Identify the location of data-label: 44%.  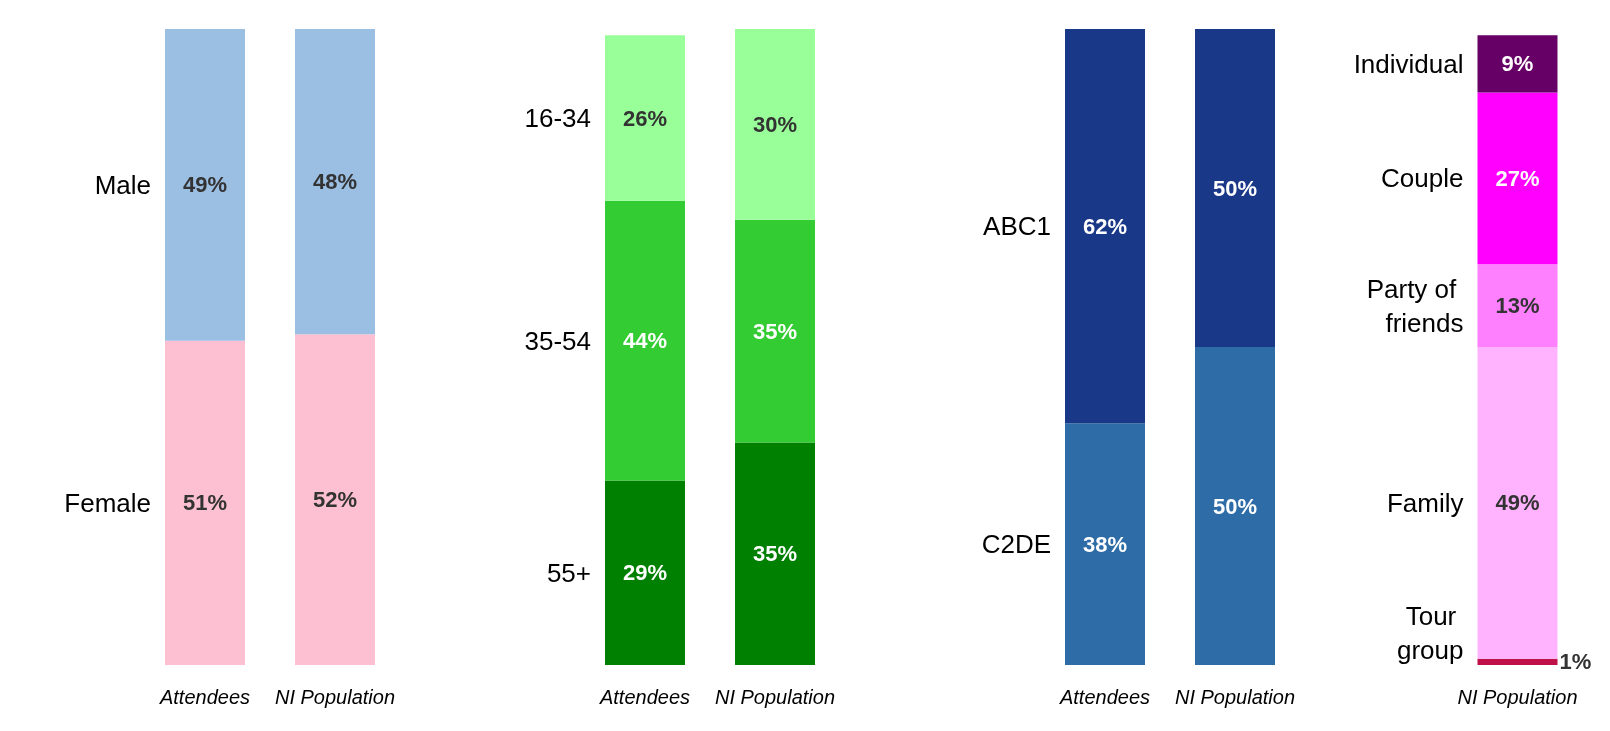
(645, 341).